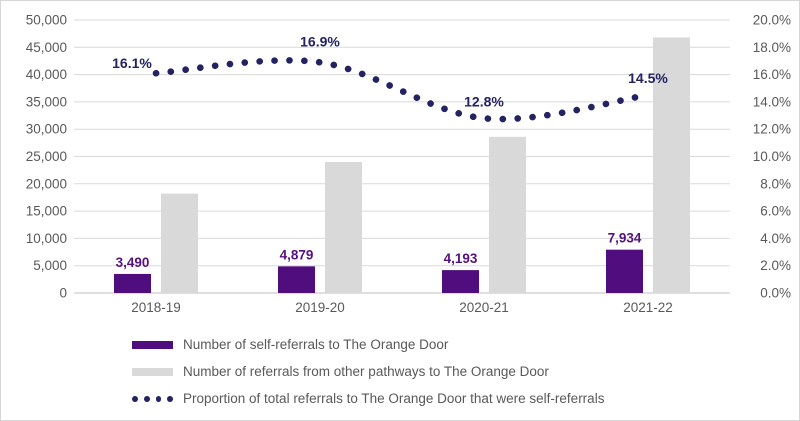 This screenshot has height=421, width=800. Describe the element at coordinates (775, 238) in the screenshot. I see `right-axis-tick: 4.0%` at that location.